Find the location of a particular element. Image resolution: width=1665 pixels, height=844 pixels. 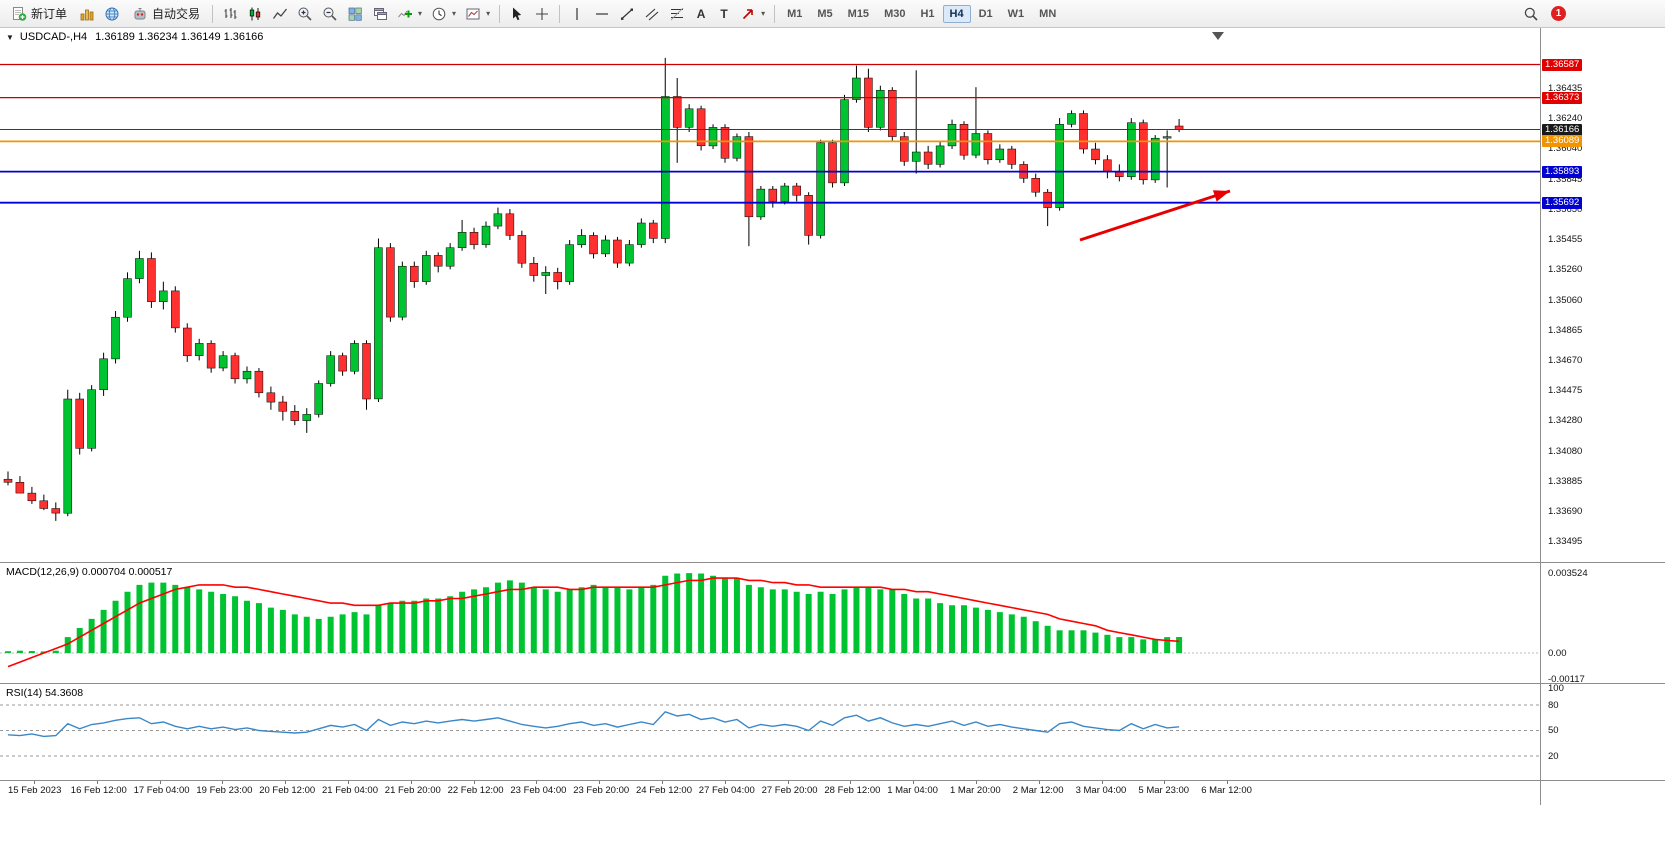

horizontal-line-tool-button is located at coordinates (602, 14).